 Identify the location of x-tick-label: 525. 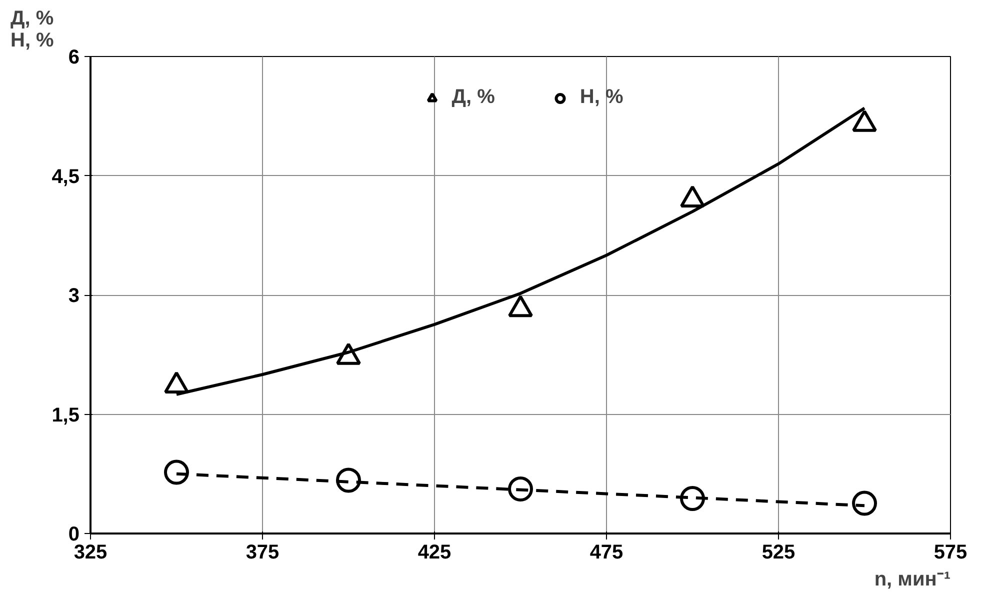
(779, 553).